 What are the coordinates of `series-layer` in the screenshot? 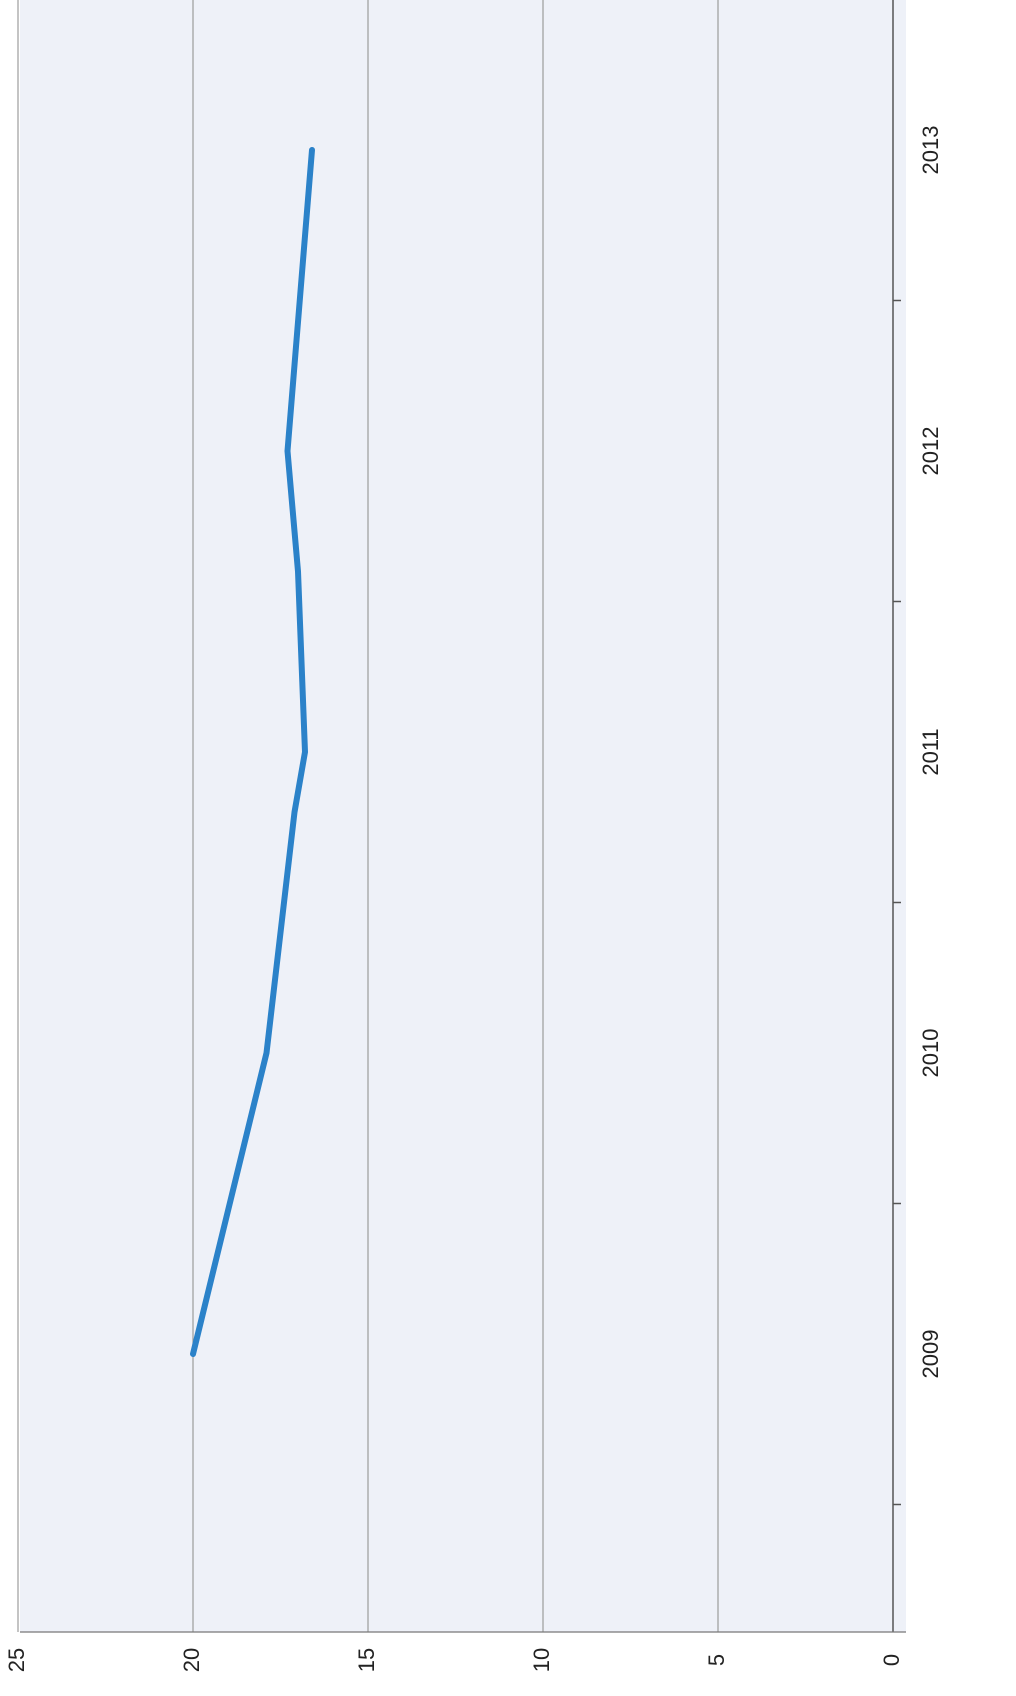 It's located at (252, 752).